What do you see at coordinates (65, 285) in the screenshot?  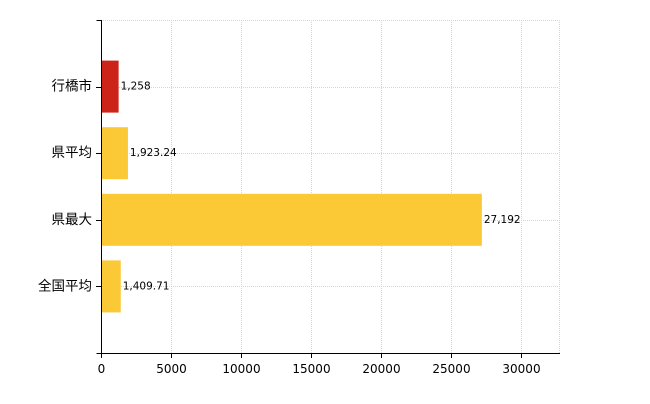 I see `category-label: 全国平均` at bounding box center [65, 285].